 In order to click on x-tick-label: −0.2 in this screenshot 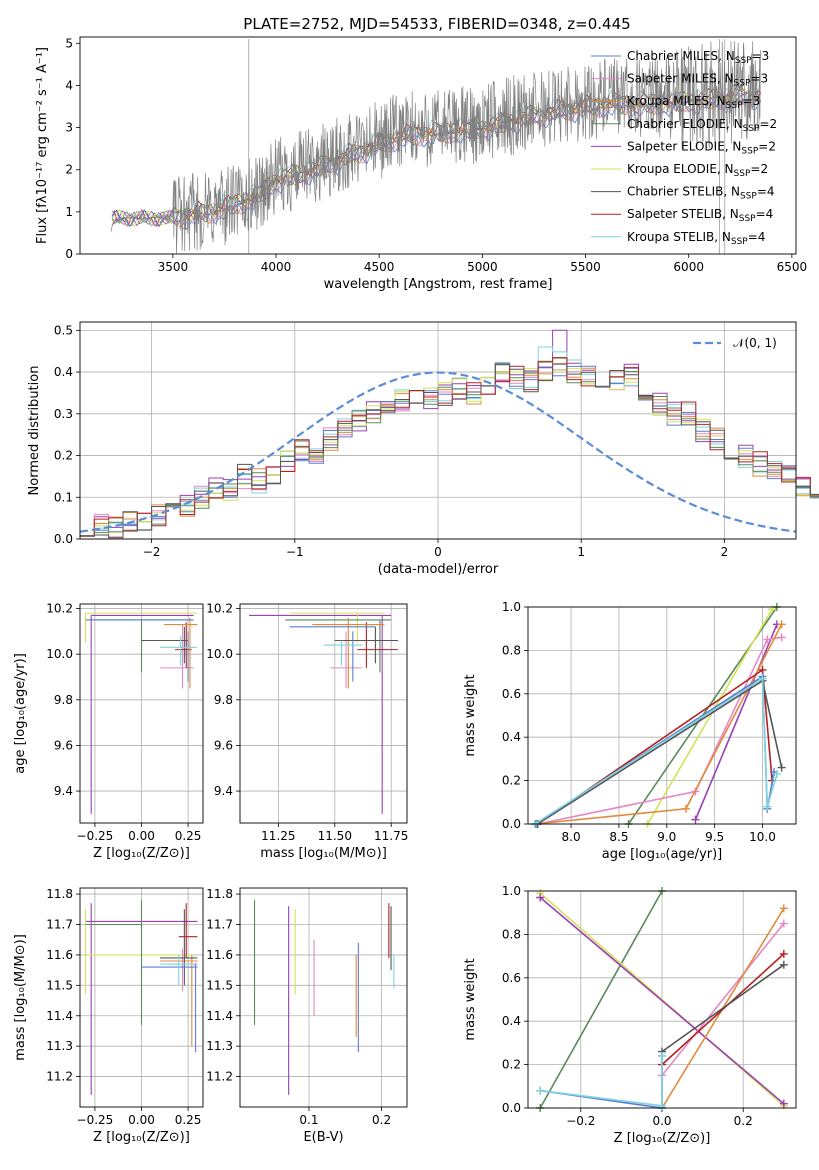, I will do `click(580, 1121)`.